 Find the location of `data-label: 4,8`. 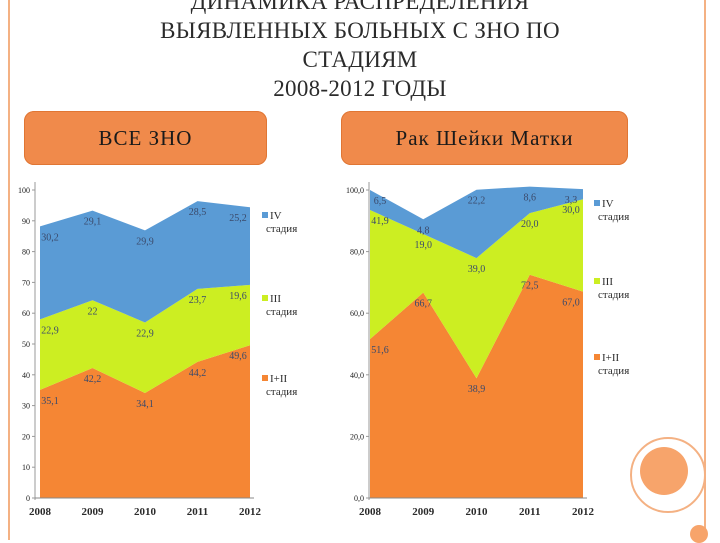

data-label: 4,8 is located at coordinates (423, 230).